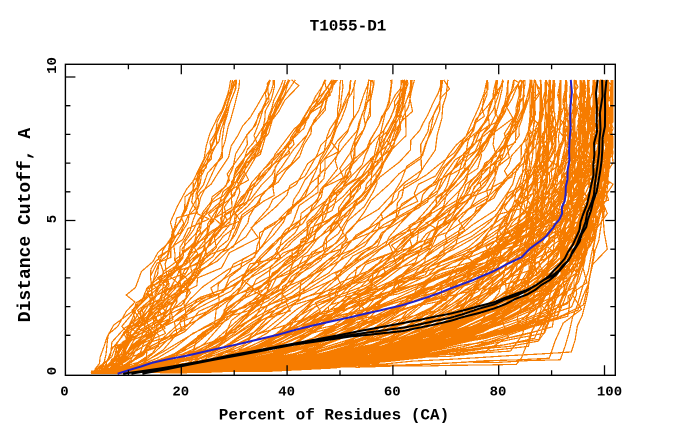 The width and height of the screenshot is (680, 440). I want to click on svg-text: Percent of Residues (CA), so click(334, 416).